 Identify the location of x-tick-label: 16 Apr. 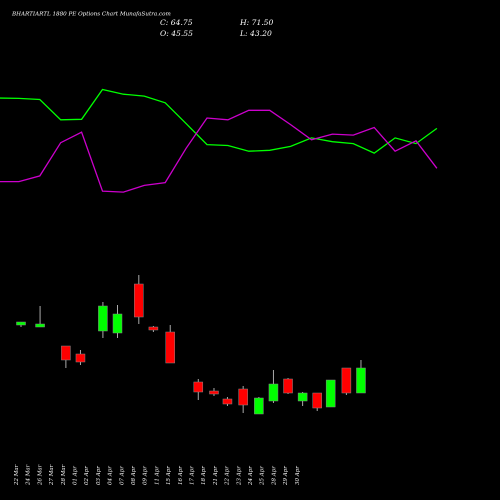
(181, 475).